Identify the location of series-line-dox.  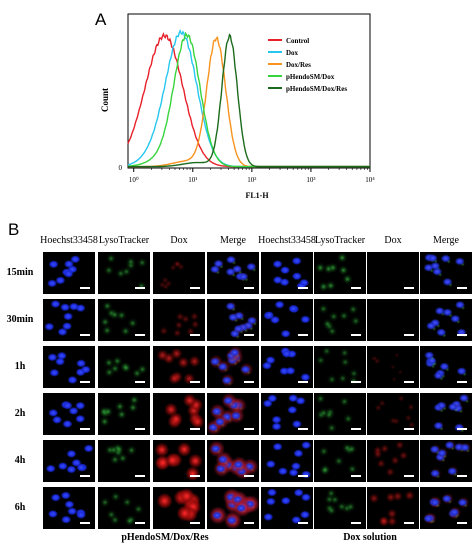
(248, 98).